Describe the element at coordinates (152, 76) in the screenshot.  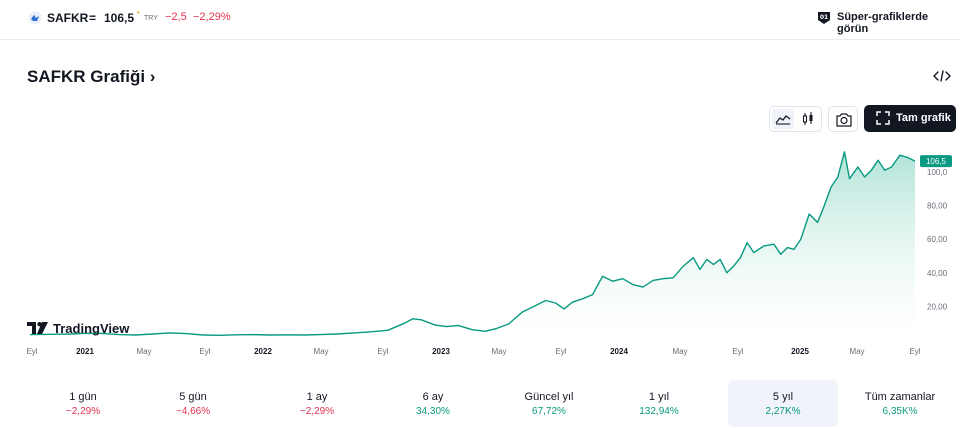
I see `chevron-right-icon: ›` at that location.